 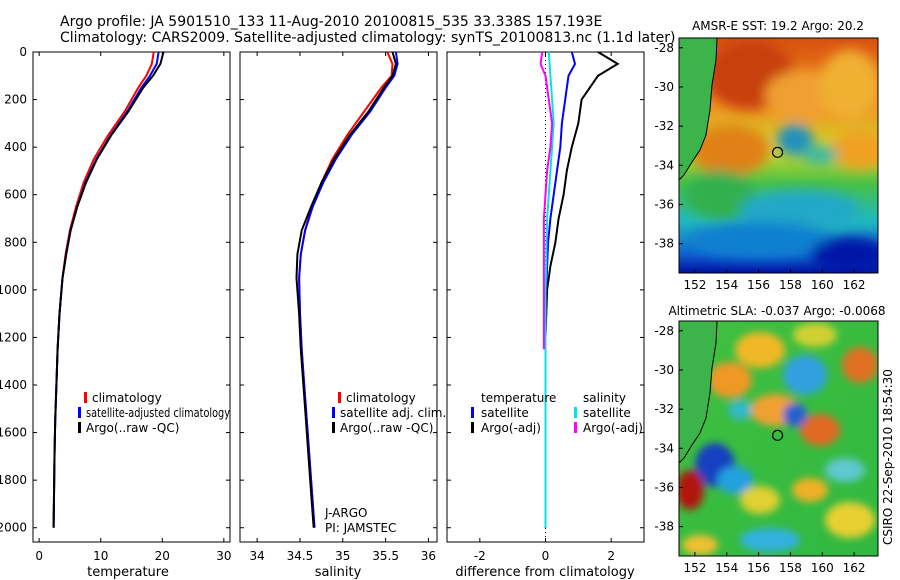 What do you see at coordinates (668, 429) in the screenshot?
I see `sla-latitude-axis: -28 -30 -32 -34 -36 -38` at bounding box center [668, 429].